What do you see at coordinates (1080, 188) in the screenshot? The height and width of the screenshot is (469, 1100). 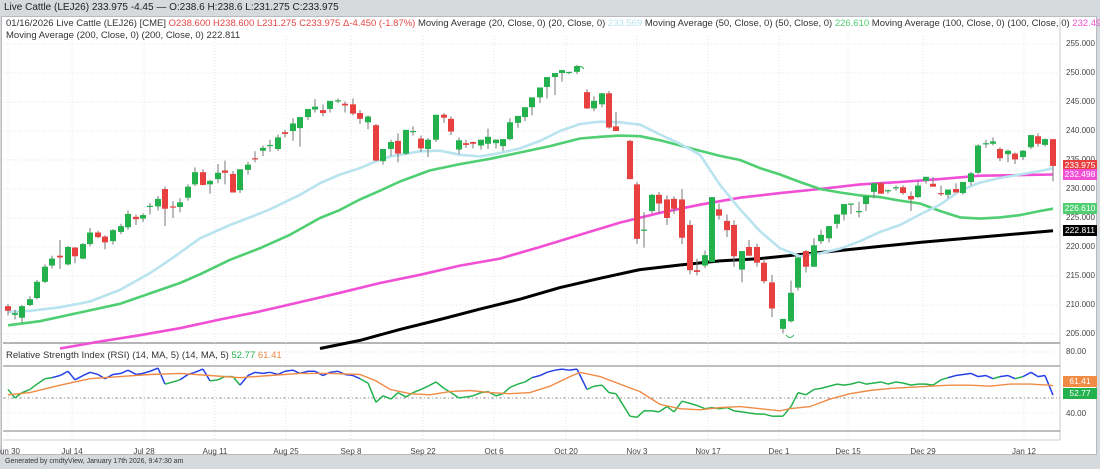 I see `y-axis-tick: 230.000` at bounding box center [1080, 188].